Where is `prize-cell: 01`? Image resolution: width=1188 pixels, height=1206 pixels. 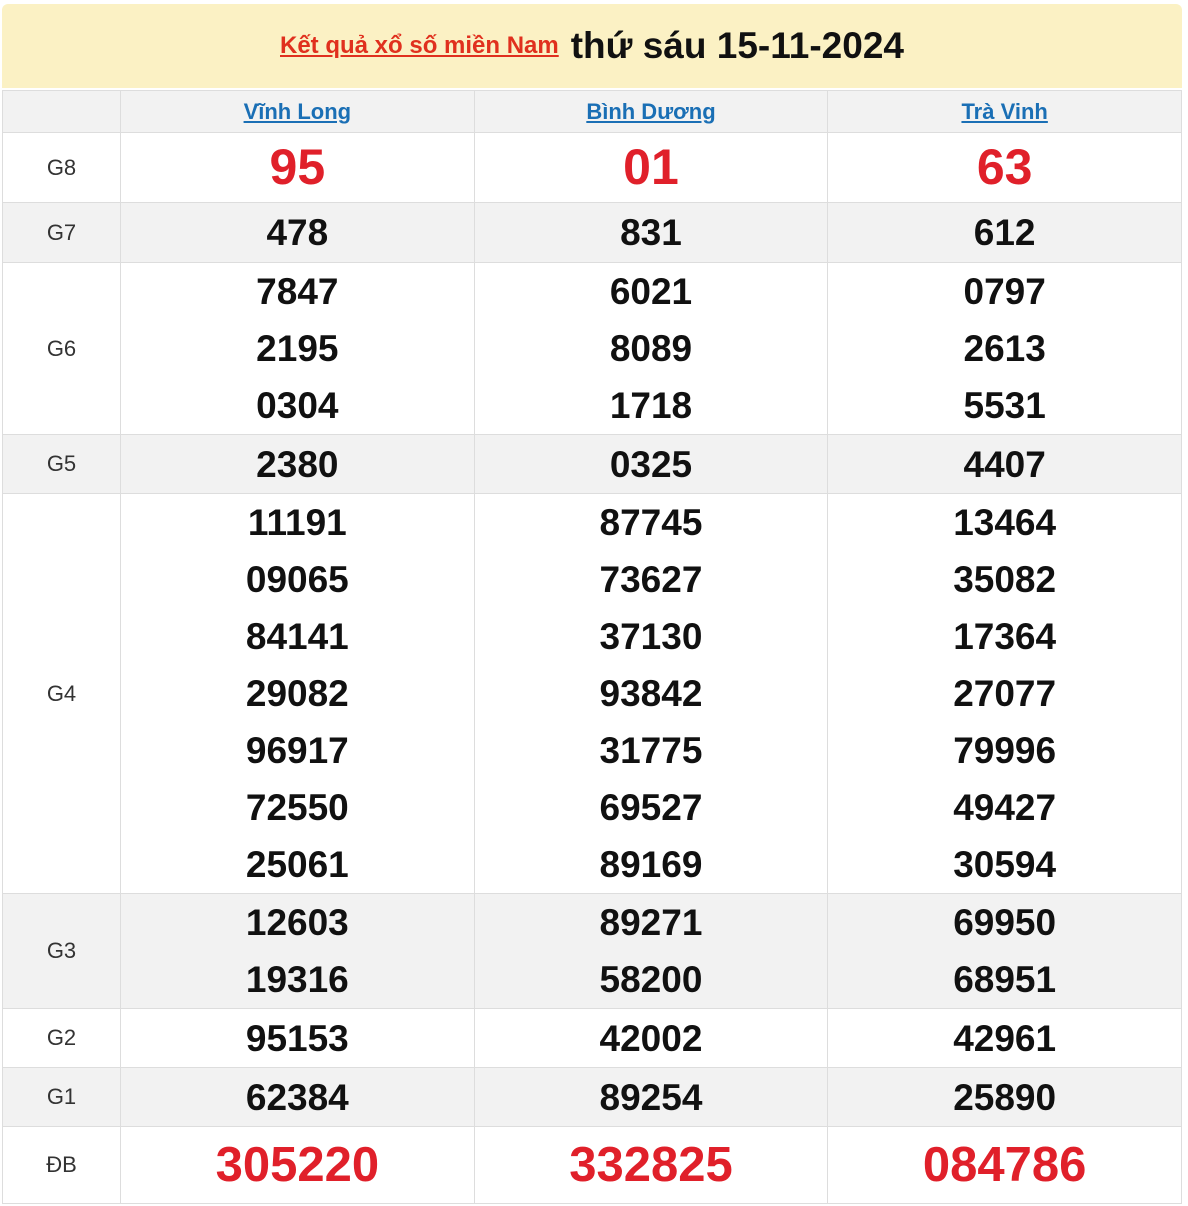
prize-cell: 01 is located at coordinates (651, 167).